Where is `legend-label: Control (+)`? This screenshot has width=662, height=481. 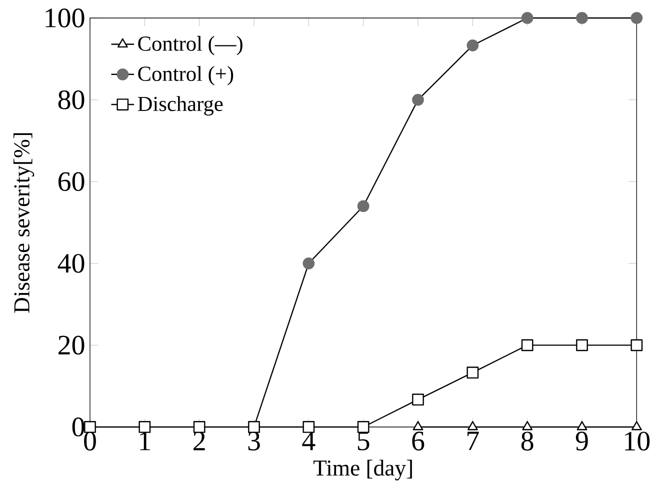 legend-label: Control (+) is located at coordinates (186, 76).